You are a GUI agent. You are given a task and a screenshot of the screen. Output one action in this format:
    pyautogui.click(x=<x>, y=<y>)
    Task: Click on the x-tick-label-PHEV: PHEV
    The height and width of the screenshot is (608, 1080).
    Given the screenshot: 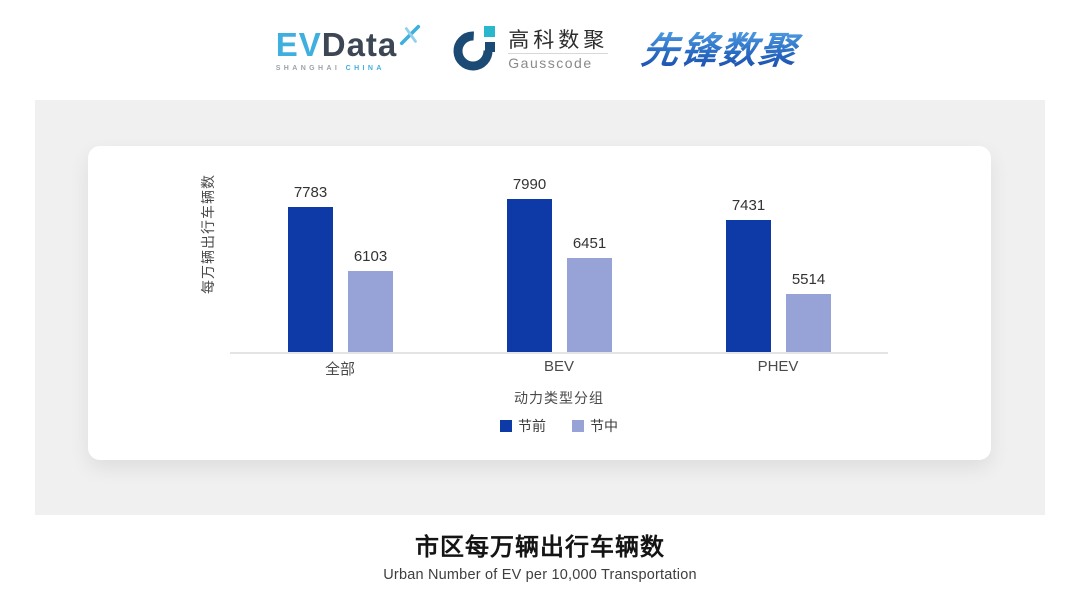 What is the action you would take?
    pyautogui.click(x=778, y=366)
    